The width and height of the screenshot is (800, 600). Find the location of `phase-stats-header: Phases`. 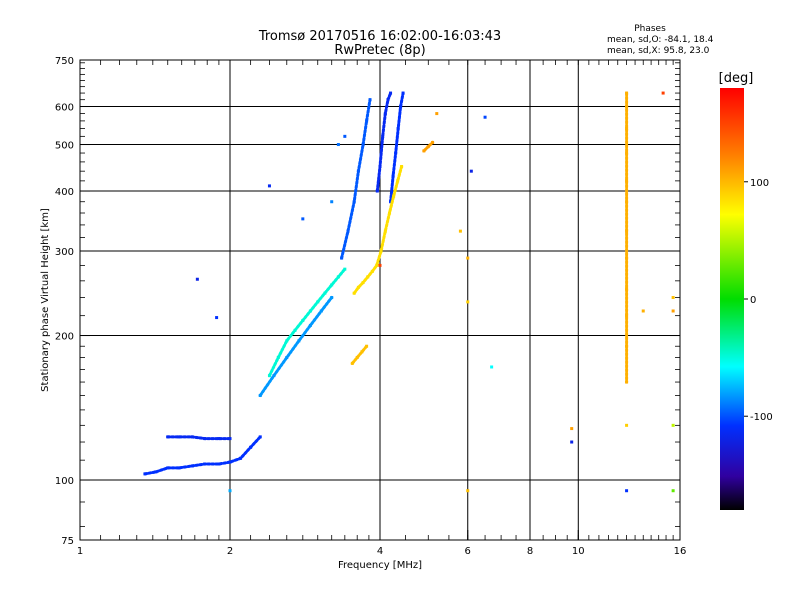

phase-stats-header: Phases is located at coordinates (650, 29).